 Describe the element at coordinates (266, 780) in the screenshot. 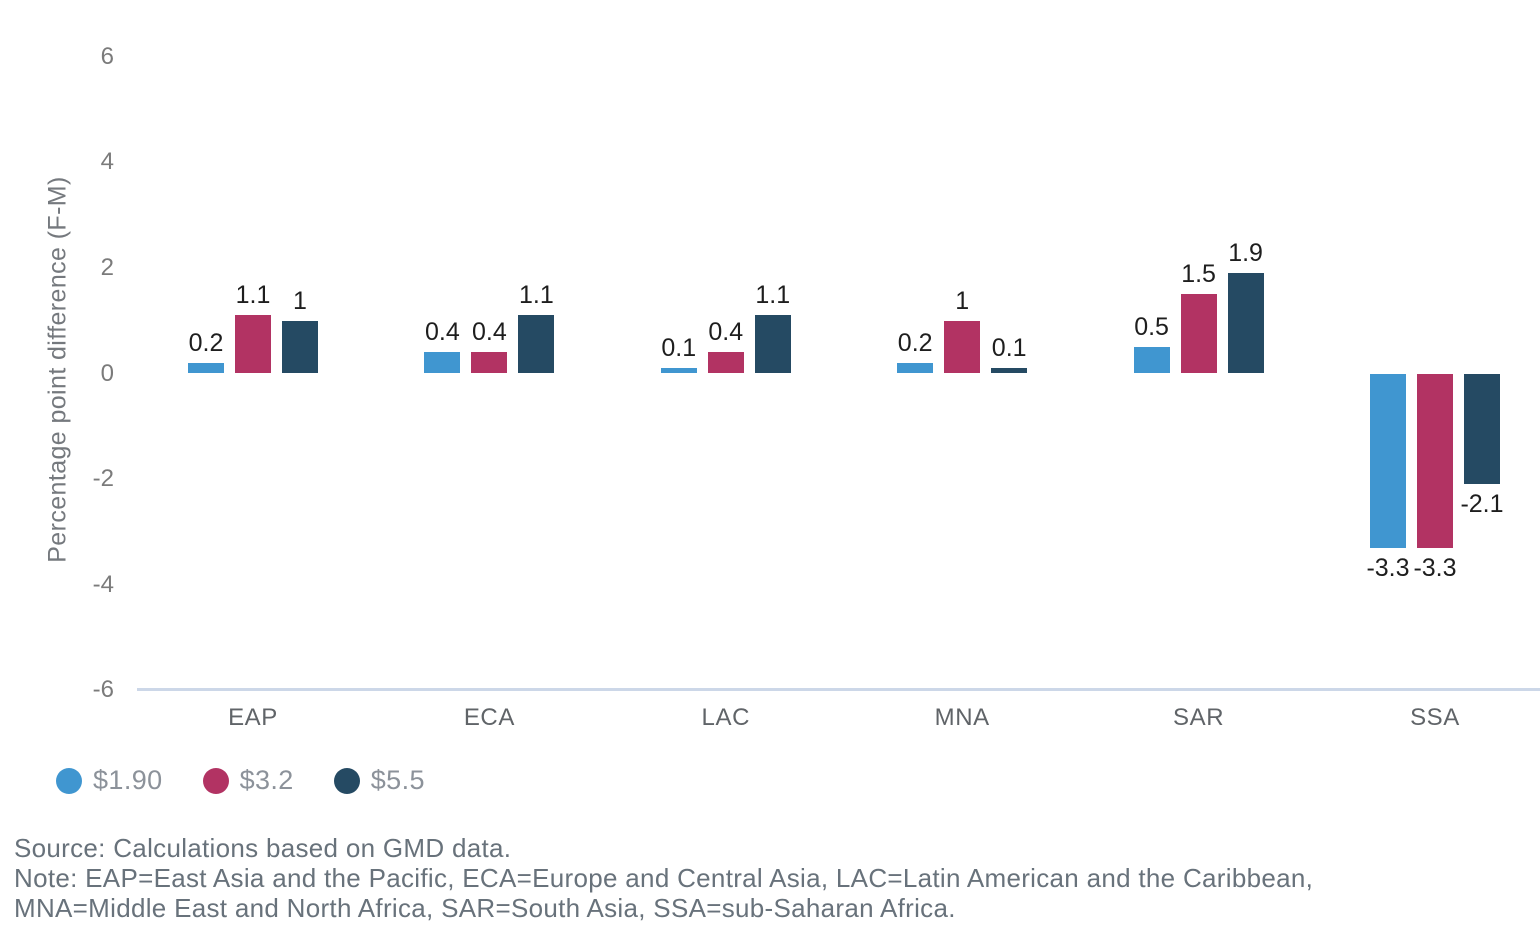

I see `legend-label: $3.2` at that location.